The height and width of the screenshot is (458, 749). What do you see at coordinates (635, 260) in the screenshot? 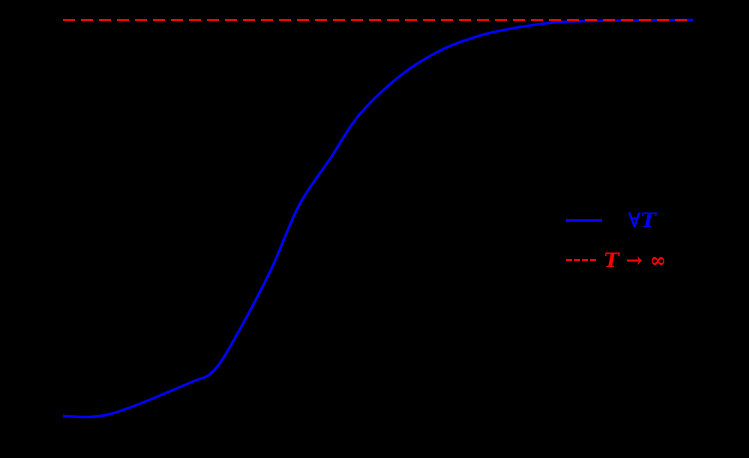
I see `legend-label: T → ∞` at bounding box center [635, 260].